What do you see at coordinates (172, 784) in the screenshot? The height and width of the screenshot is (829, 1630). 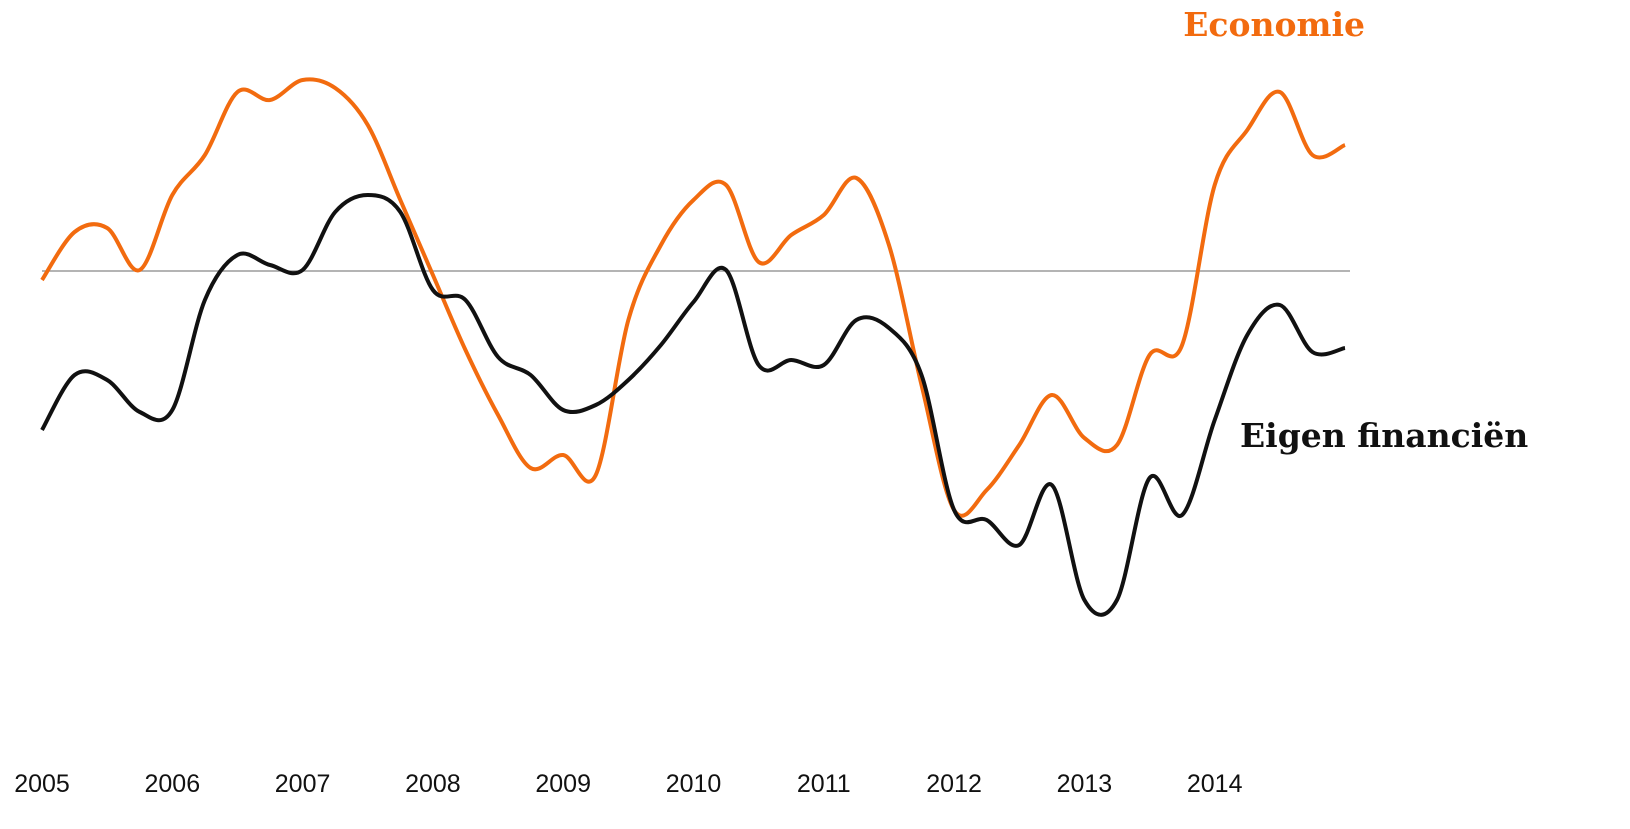 I see `x-tick-label: 2006` at bounding box center [172, 784].